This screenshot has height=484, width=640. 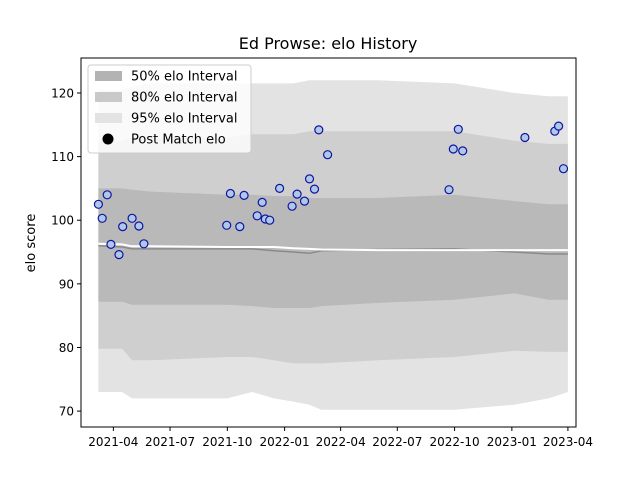 What do you see at coordinates (184, 119) in the screenshot?
I see `legend-label-2: 95% elo Interval` at bounding box center [184, 119].